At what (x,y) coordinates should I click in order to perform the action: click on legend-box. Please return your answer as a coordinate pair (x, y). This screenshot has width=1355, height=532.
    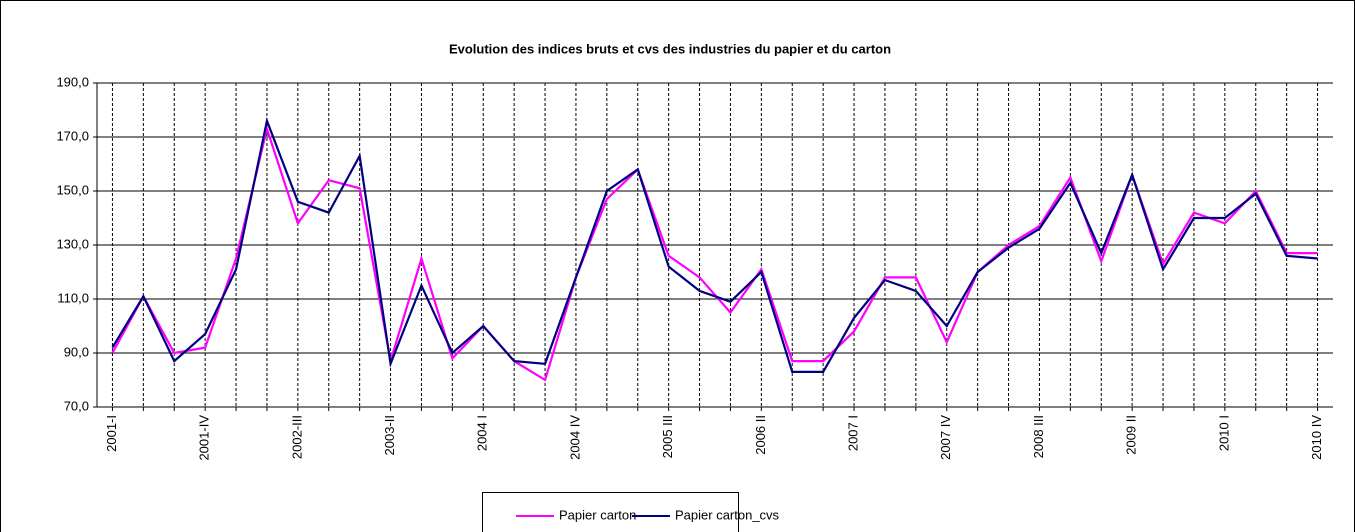
    Looking at the image, I should click on (610, 512).